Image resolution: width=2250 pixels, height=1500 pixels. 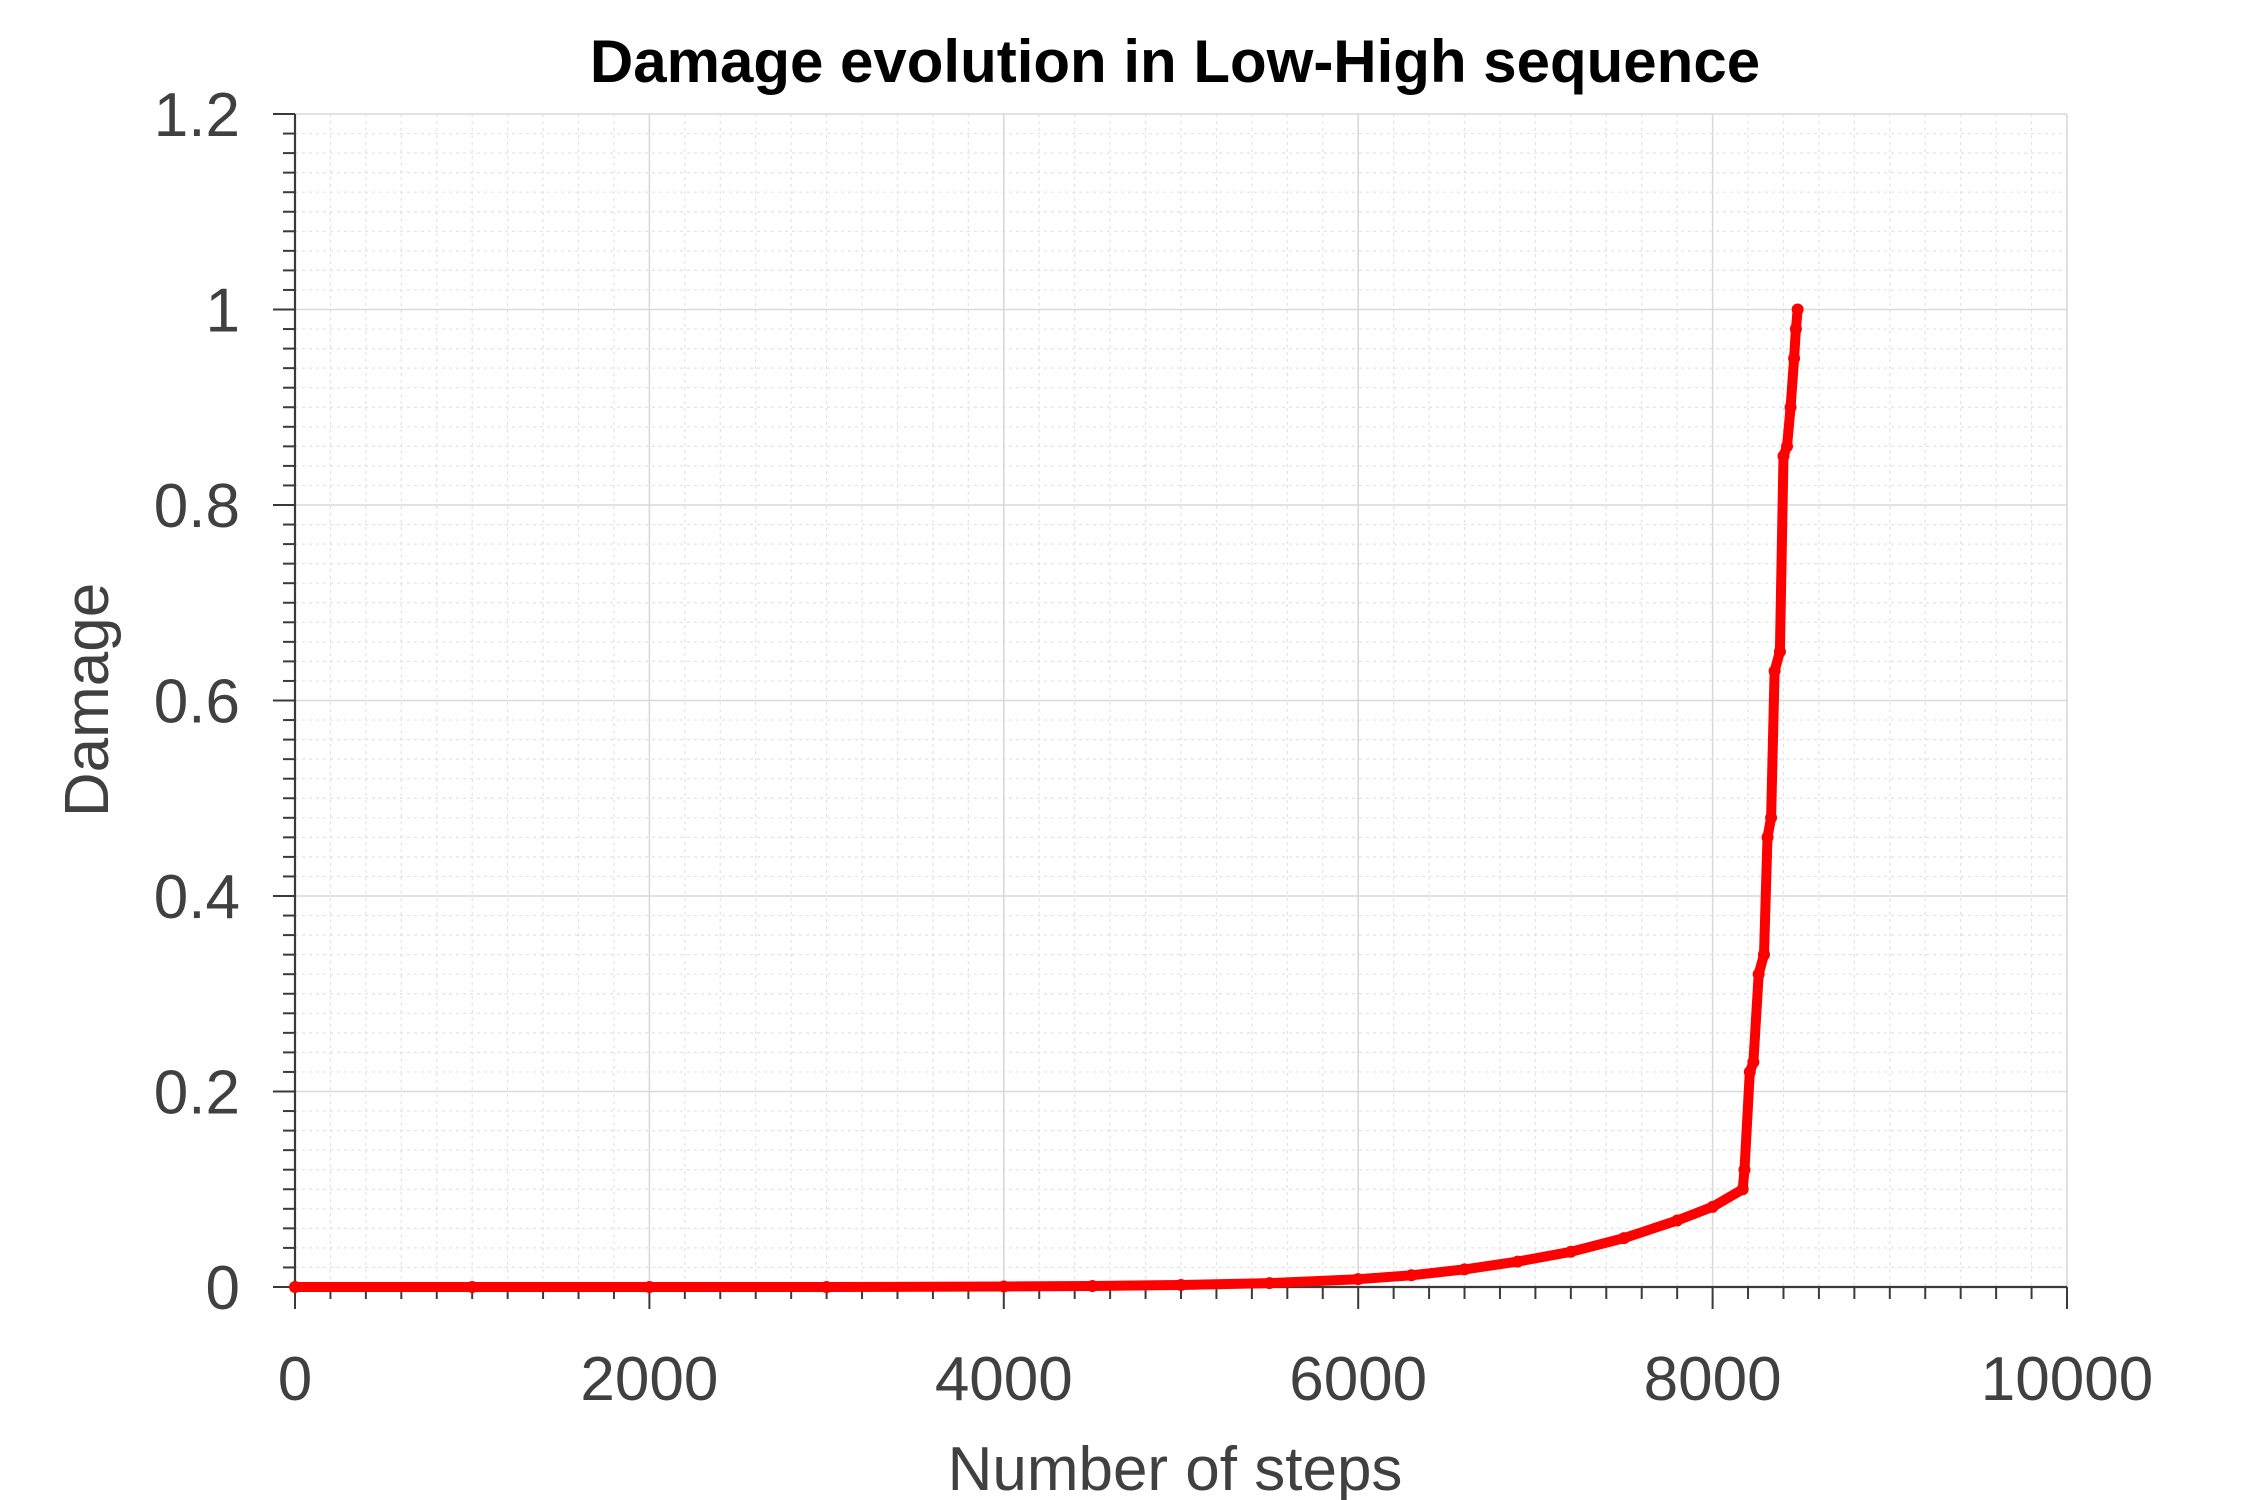 What do you see at coordinates (1713, 1379) in the screenshot?
I see `x-tick-label: 8000` at bounding box center [1713, 1379].